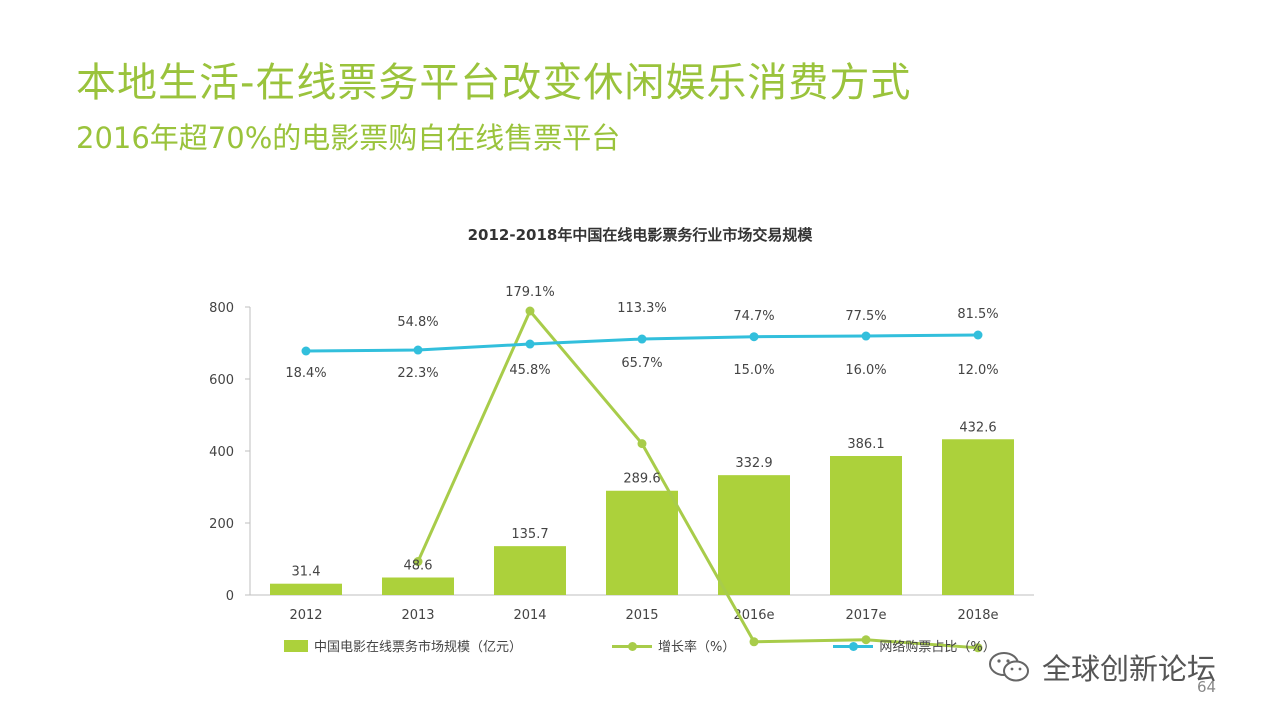  What do you see at coordinates (865, 316) in the screenshot?
I see `online-share-label: 77.5%` at bounding box center [865, 316].